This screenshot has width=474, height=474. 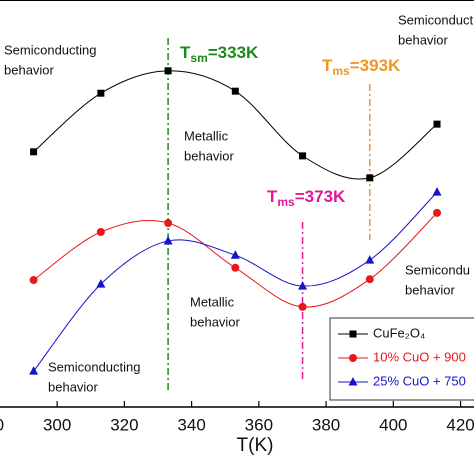 What do you see at coordinates (198, 58) in the screenshot?
I see `annotation-part: sm` at bounding box center [198, 58].